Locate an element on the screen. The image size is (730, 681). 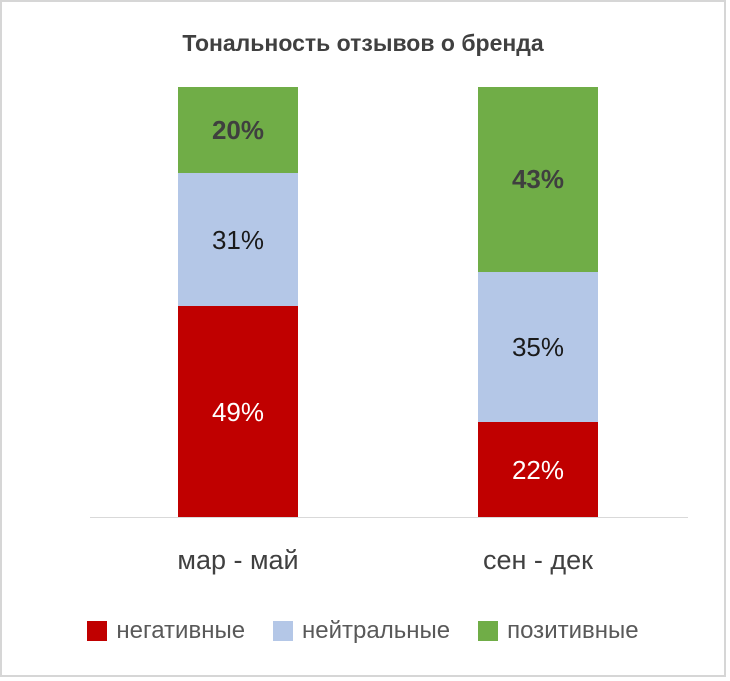
category-label: сен - дек is located at coordinates (537, 560).